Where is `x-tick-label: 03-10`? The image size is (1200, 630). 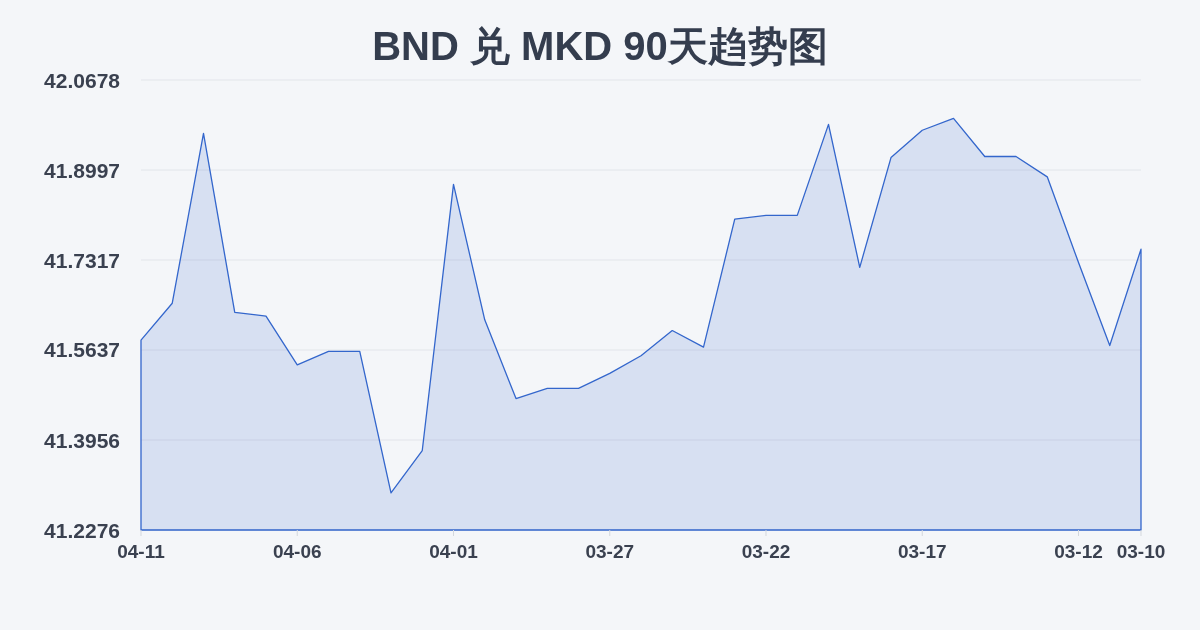 x-tick-label: 03-10 is located at coordinates (1141, 551).